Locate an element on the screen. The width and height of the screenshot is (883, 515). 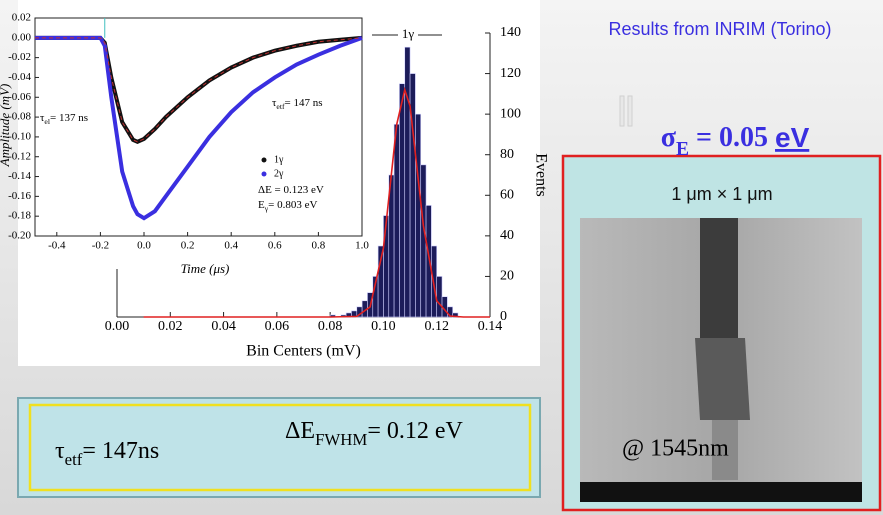
y-tick-label: 60 is located at coordinates (507, 195).